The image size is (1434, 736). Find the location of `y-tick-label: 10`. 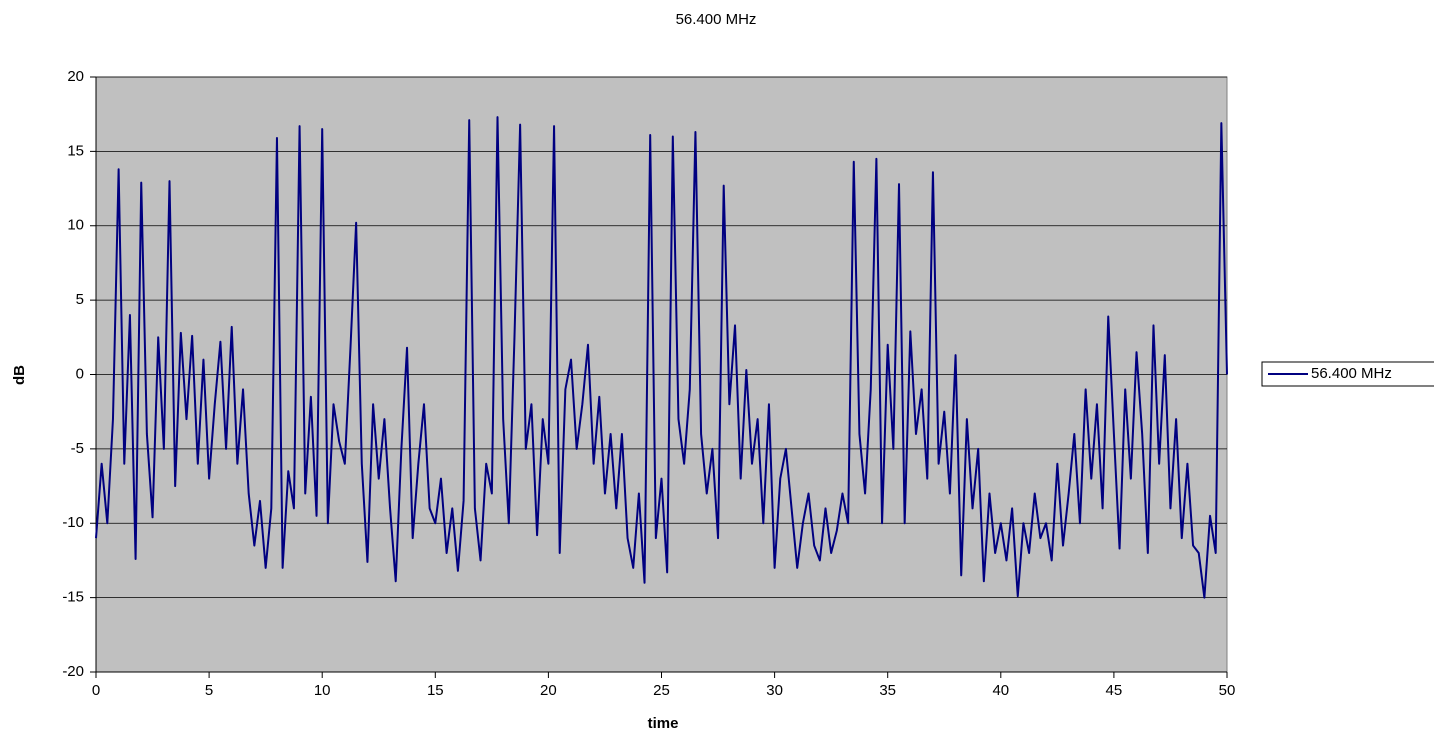

y-tick-label: 10 is located at coordinates (75, 225).